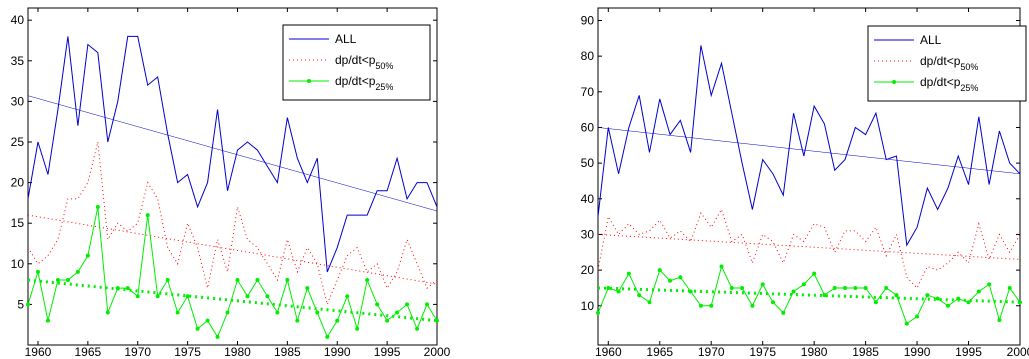 The height and width of the screenshot is (359, 1029). Describe the element at coordinates (588, 56) in the screenshot. I see `y-tick-label: 80` at that location.